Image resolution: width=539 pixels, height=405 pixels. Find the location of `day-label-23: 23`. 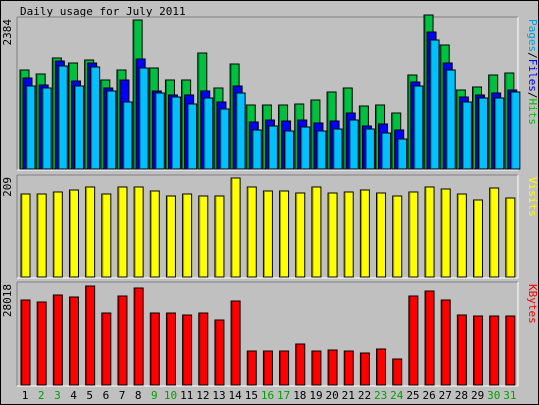

day-label-23: 23 is located at coordinates (380, 395).